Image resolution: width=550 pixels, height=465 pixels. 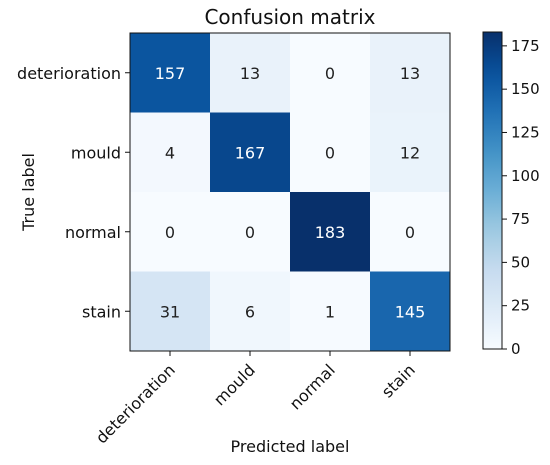 I want to click on colorbar-tick-label: 25, so click(x=520, y=306).